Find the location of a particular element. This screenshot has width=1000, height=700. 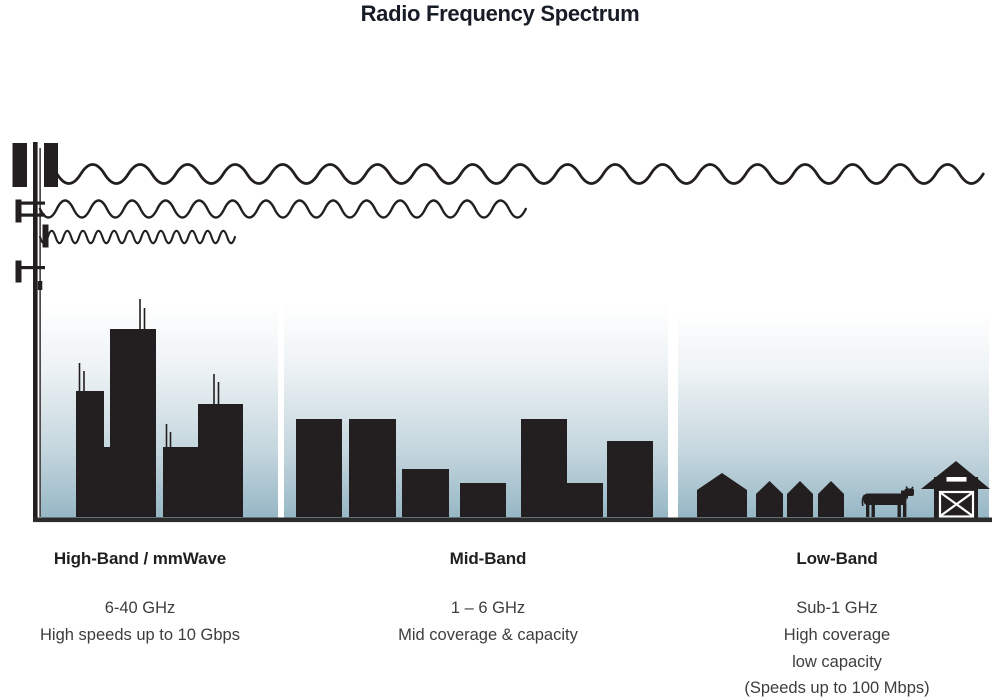

rural-scene-icon is located at coordinates (843, 489).